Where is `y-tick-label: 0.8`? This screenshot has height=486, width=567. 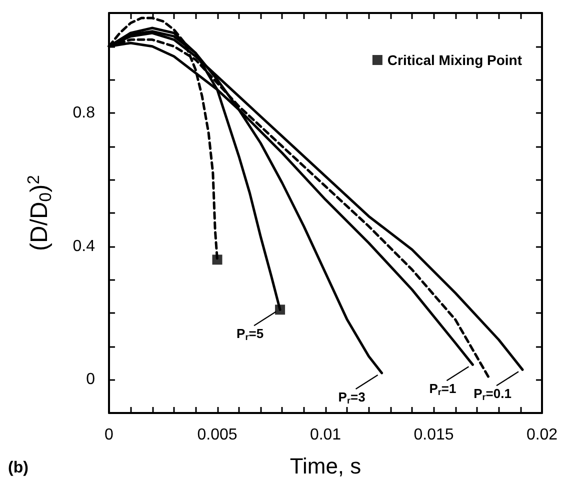
y-tick-label: 0.8 is located at coordinates (84, 113).